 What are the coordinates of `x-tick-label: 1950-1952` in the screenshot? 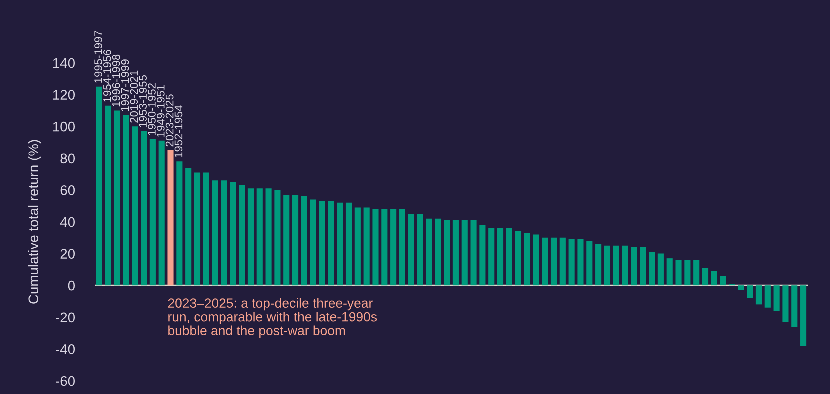 It's located at (152, 110).